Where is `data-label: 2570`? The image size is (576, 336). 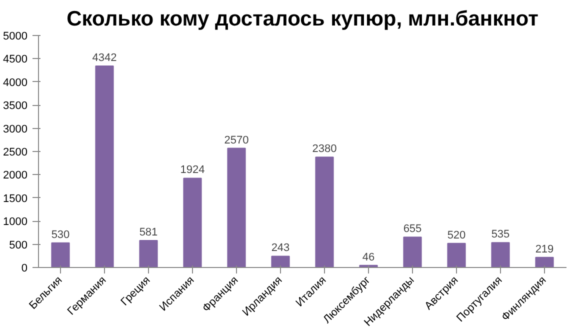
data-label: 2570 is located at coordinates (236, 140).